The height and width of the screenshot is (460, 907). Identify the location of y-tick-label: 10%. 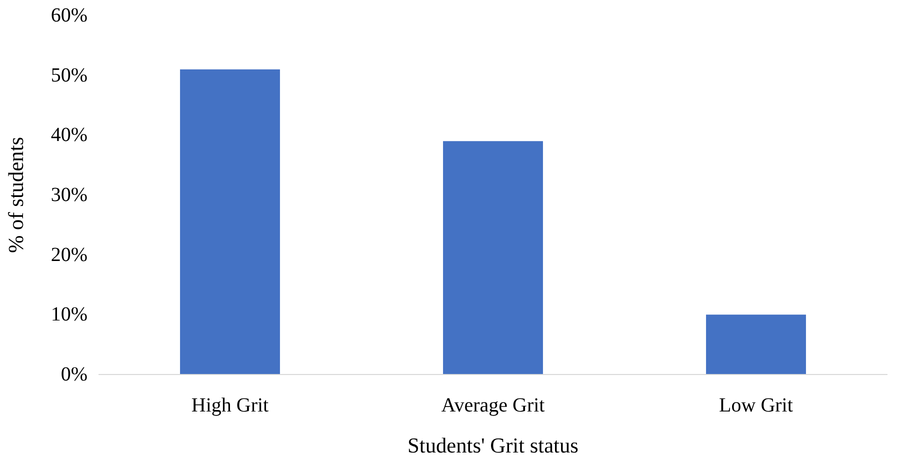
(69, 315).